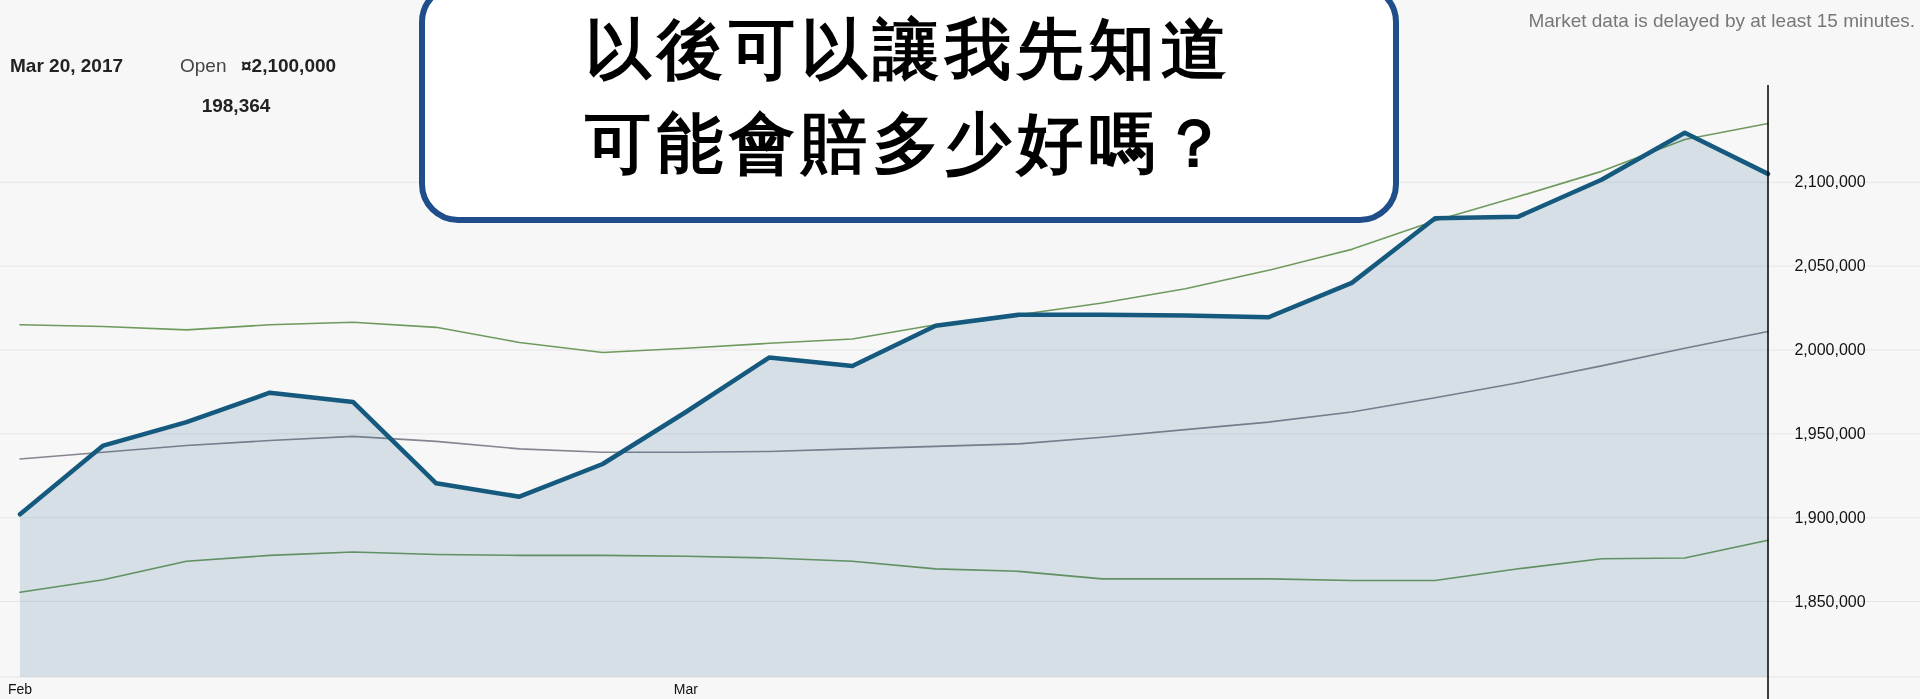  Describe the element at coordinates (908, 143) in the screenshot. I see `annotation: 可能會賠多少好嗎？` at that location.